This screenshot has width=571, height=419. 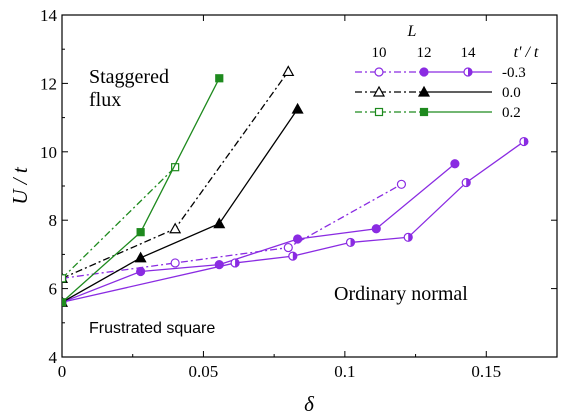 I want to click on annotation-frustrated-square: Frustrated square, so click(x=152, y=328).